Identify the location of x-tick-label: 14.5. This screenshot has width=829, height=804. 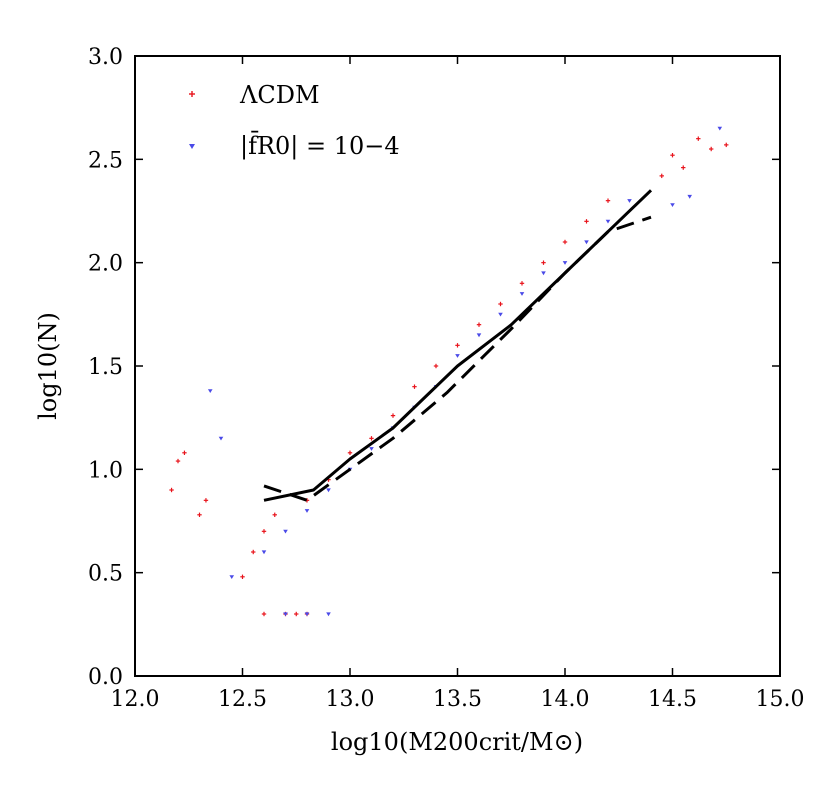
(672, 699).